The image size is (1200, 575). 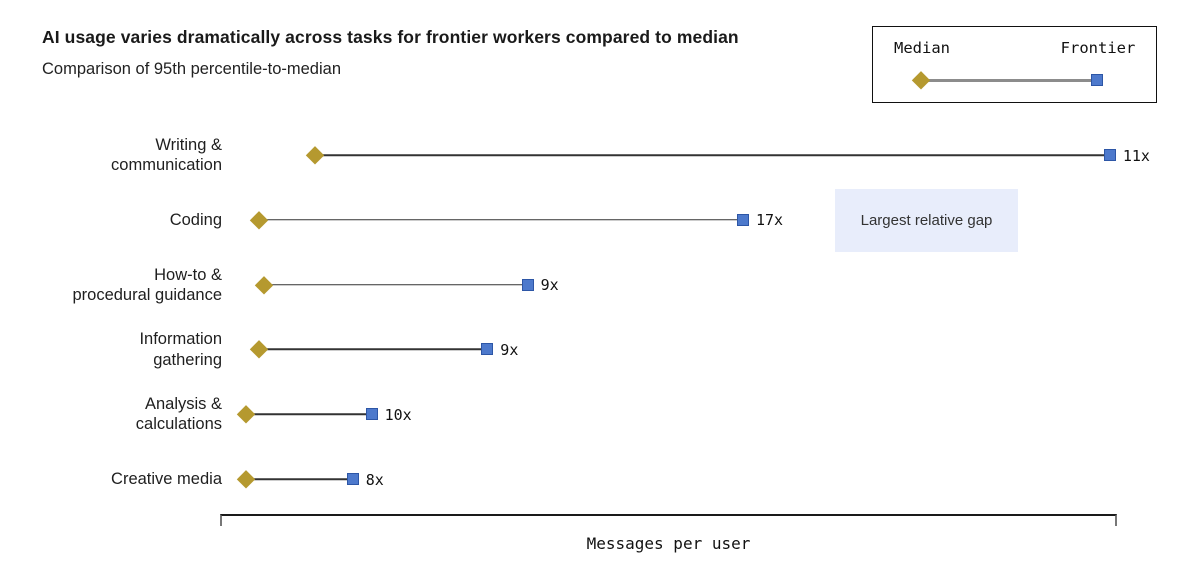 I want to click on legend-frontier-label: Frontier, so click(x=1098, y=48).